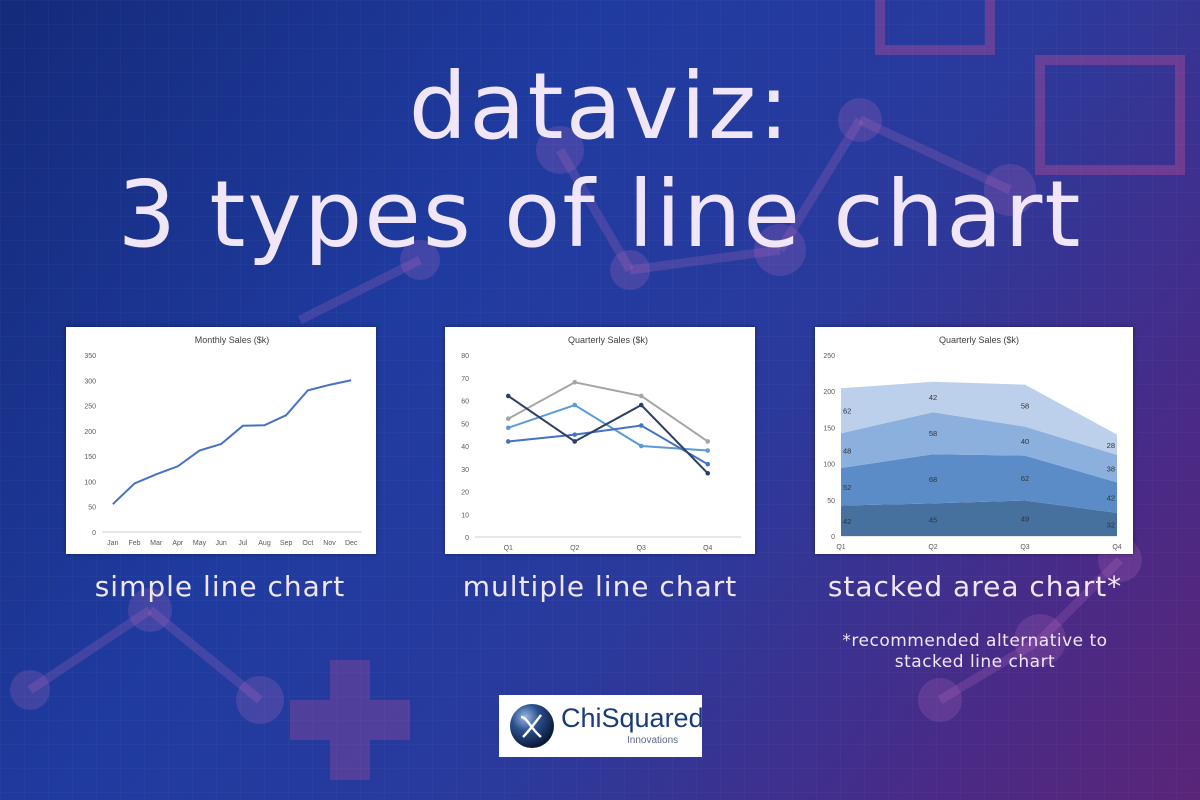 This screenshot has height=800, width=1200. I want to click on chisquared-logo: ChiSquared Innovations, so click(601, 726).